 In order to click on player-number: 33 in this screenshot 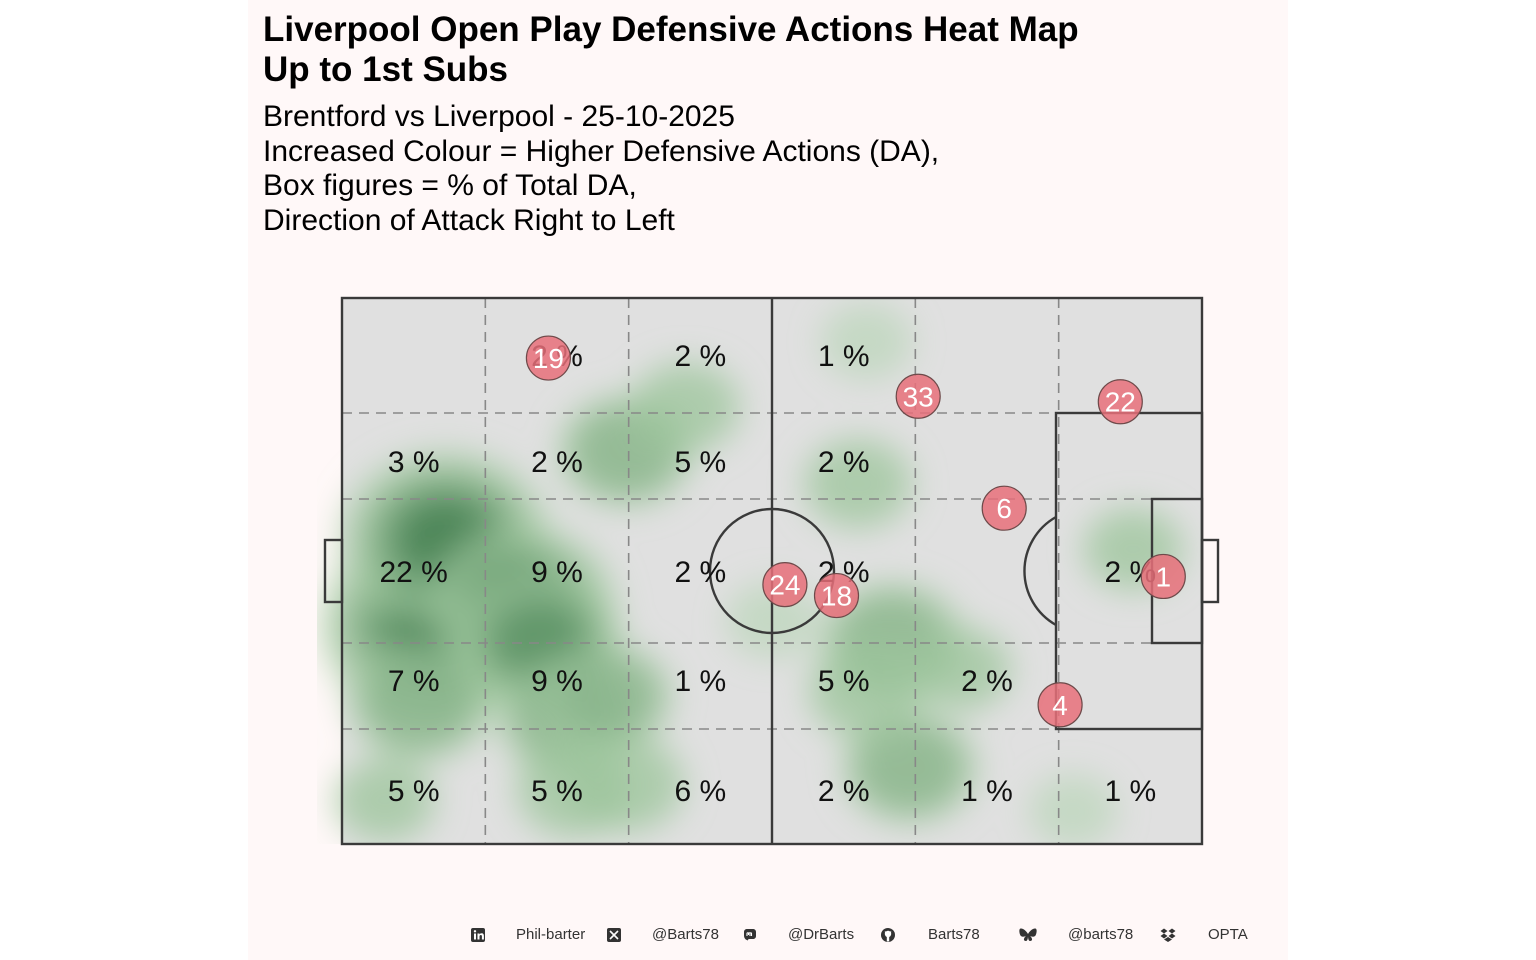, I will do `click(918, 396)`.